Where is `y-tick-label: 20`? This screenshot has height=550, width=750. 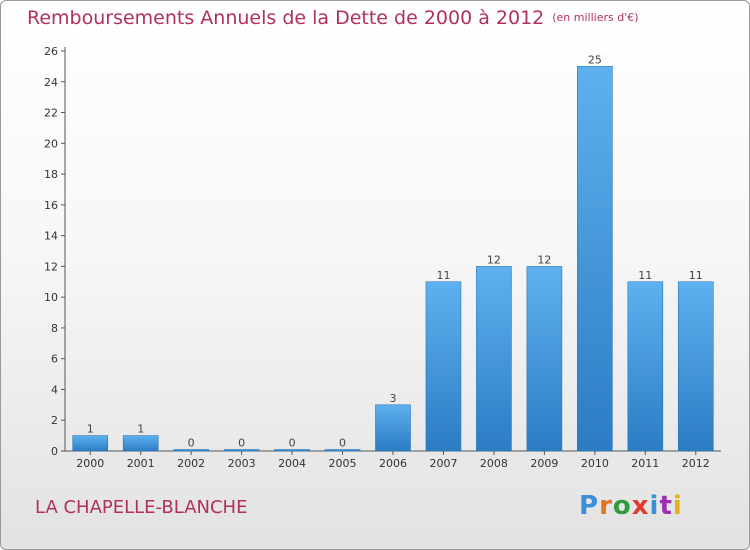 y-tick-label: 20 is located at coordinates (51, 143).